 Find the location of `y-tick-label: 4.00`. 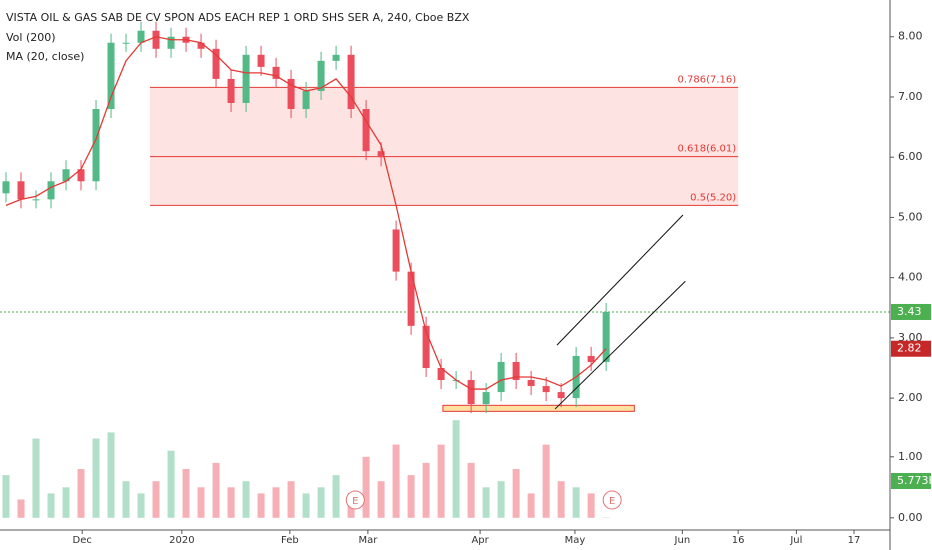

y-tick-label: 4.00 is located at coordinates (910, 277).